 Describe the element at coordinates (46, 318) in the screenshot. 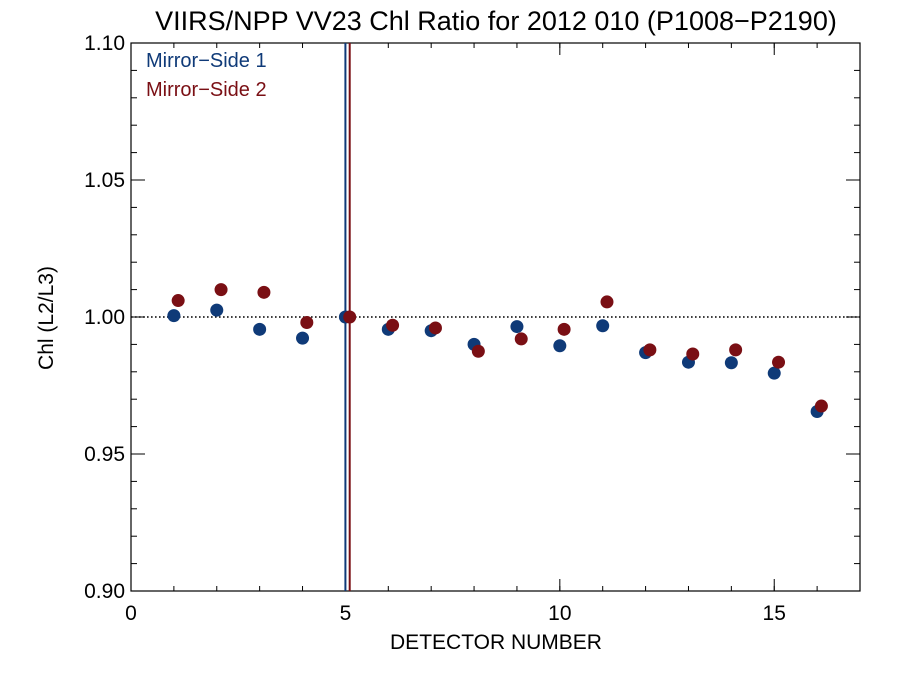

I see `y-axis-label: Chl (L2/L3)` at that location.